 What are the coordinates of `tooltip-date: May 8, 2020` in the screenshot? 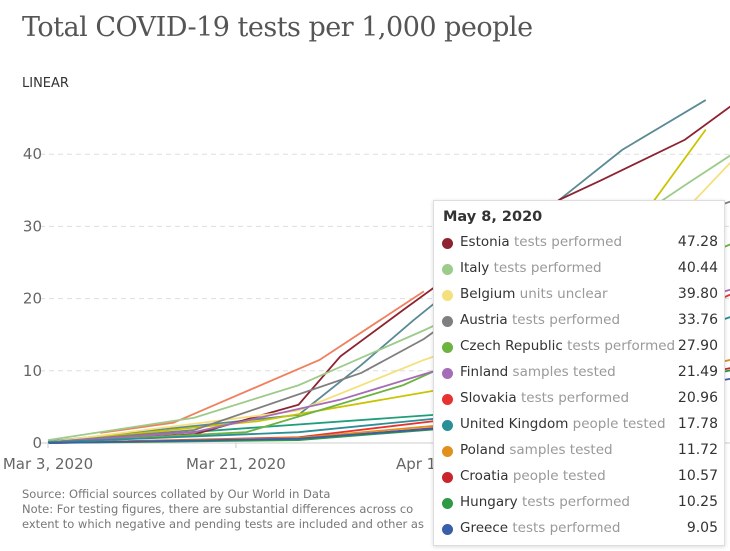 It's located at (493, 217).